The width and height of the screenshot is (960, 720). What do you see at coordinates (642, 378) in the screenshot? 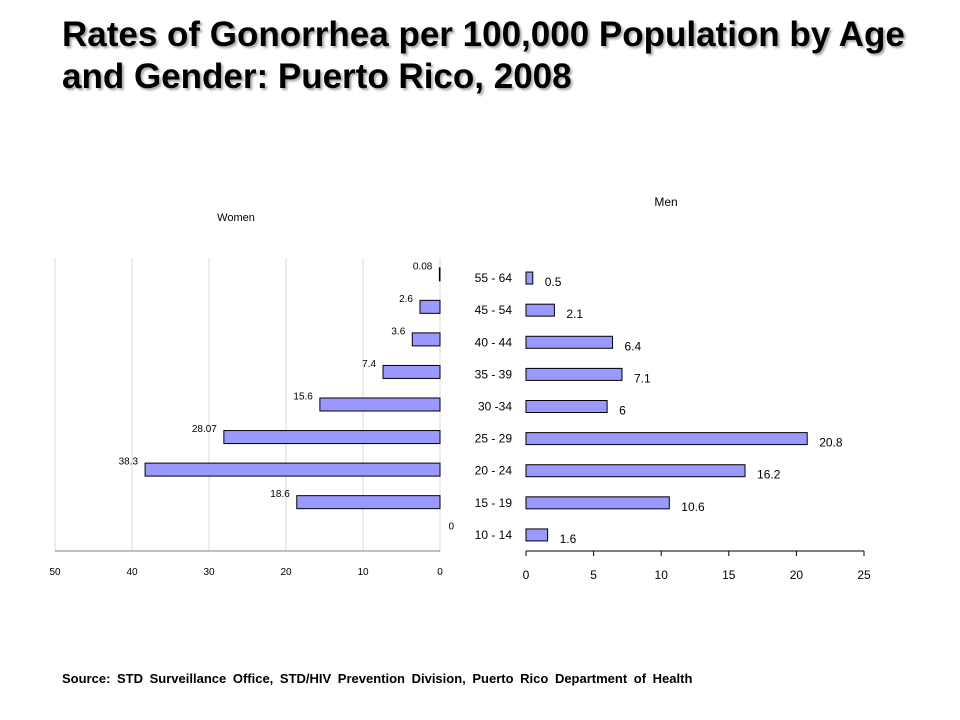
I see `men-data-label: 7.1` at bounding box center [642, 378].